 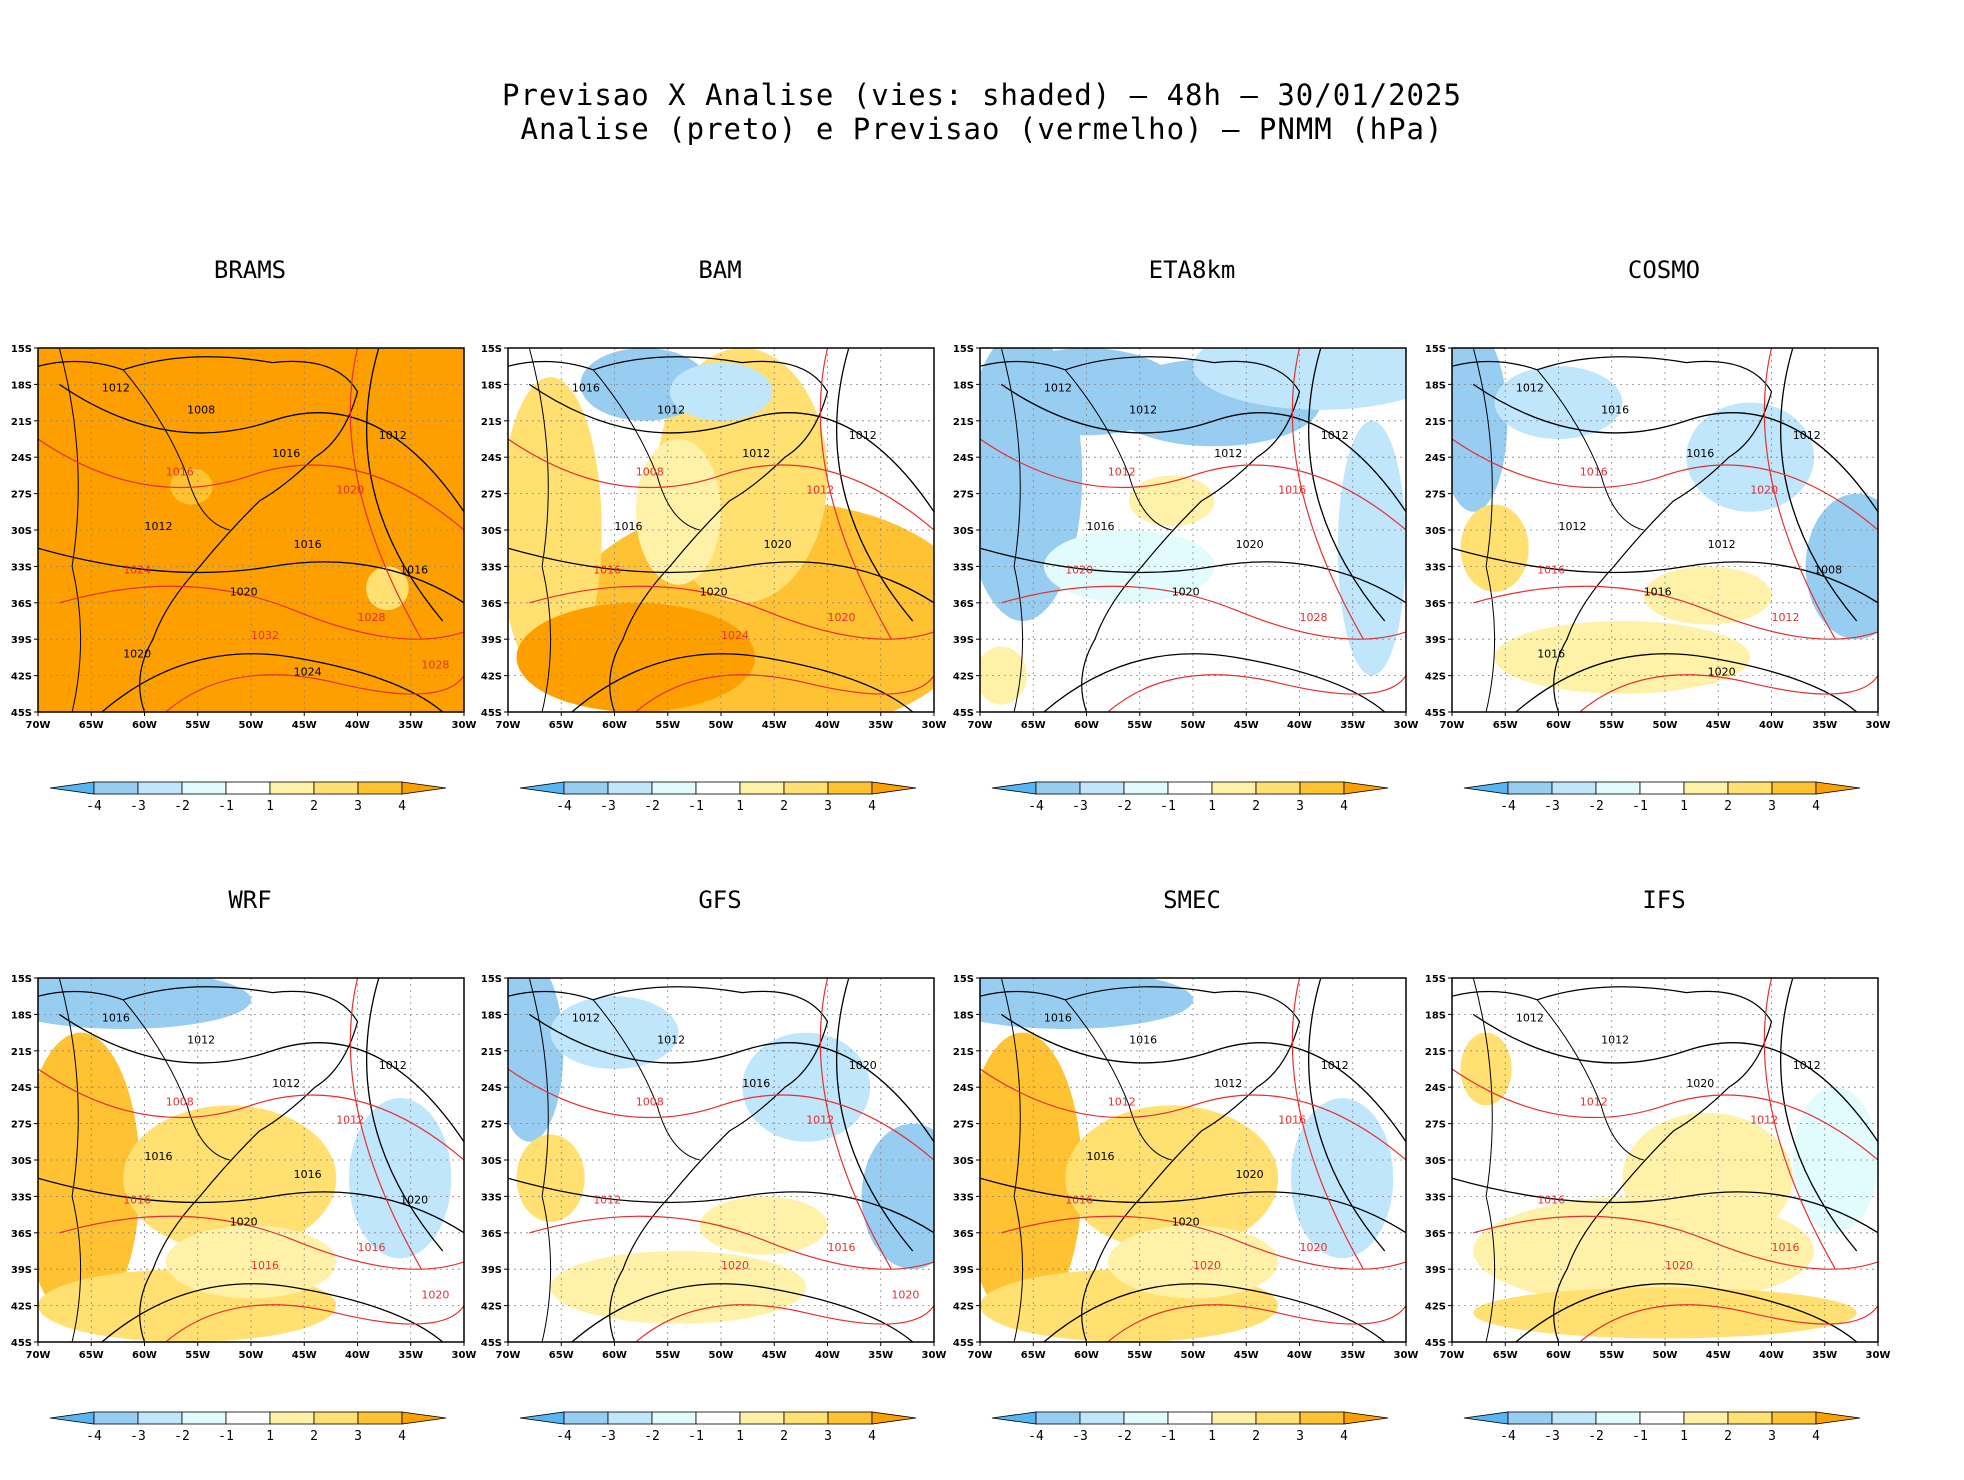 I want to click on lat-tick-label: 33S, so click(x=1435, y=567).